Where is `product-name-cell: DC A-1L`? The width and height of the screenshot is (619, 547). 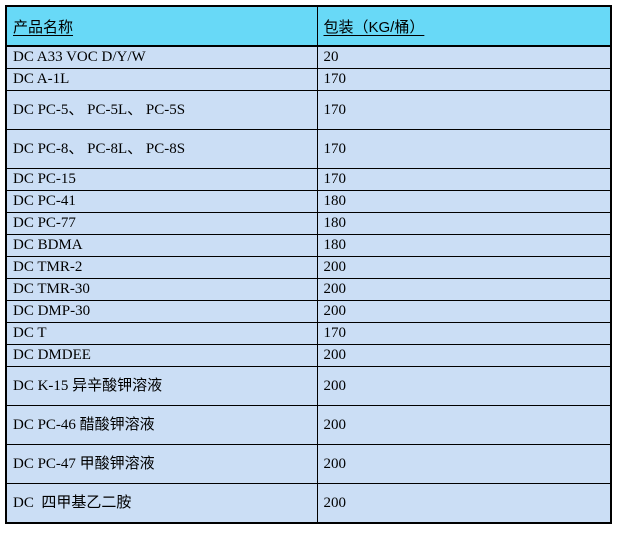
product-name-cell: DC A-1L is located at coordinates (161, 79).